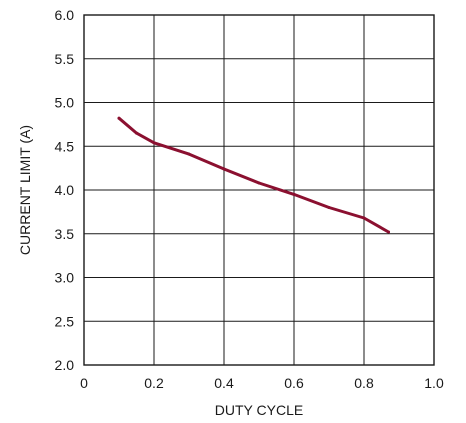  I want to click on y-tick-label: 5.5, so click(65, 59).